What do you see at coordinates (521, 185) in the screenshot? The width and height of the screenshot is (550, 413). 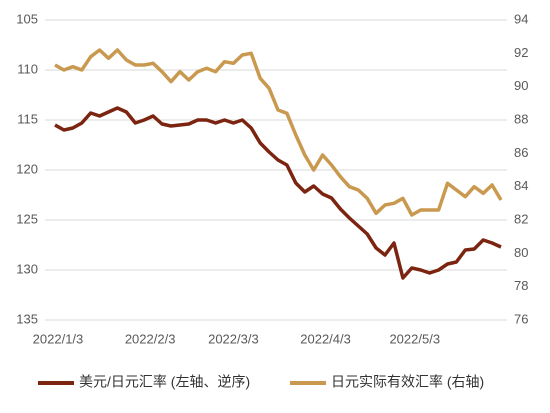 I see `y2-tick-label: 84` at bounding box center [521, 185].